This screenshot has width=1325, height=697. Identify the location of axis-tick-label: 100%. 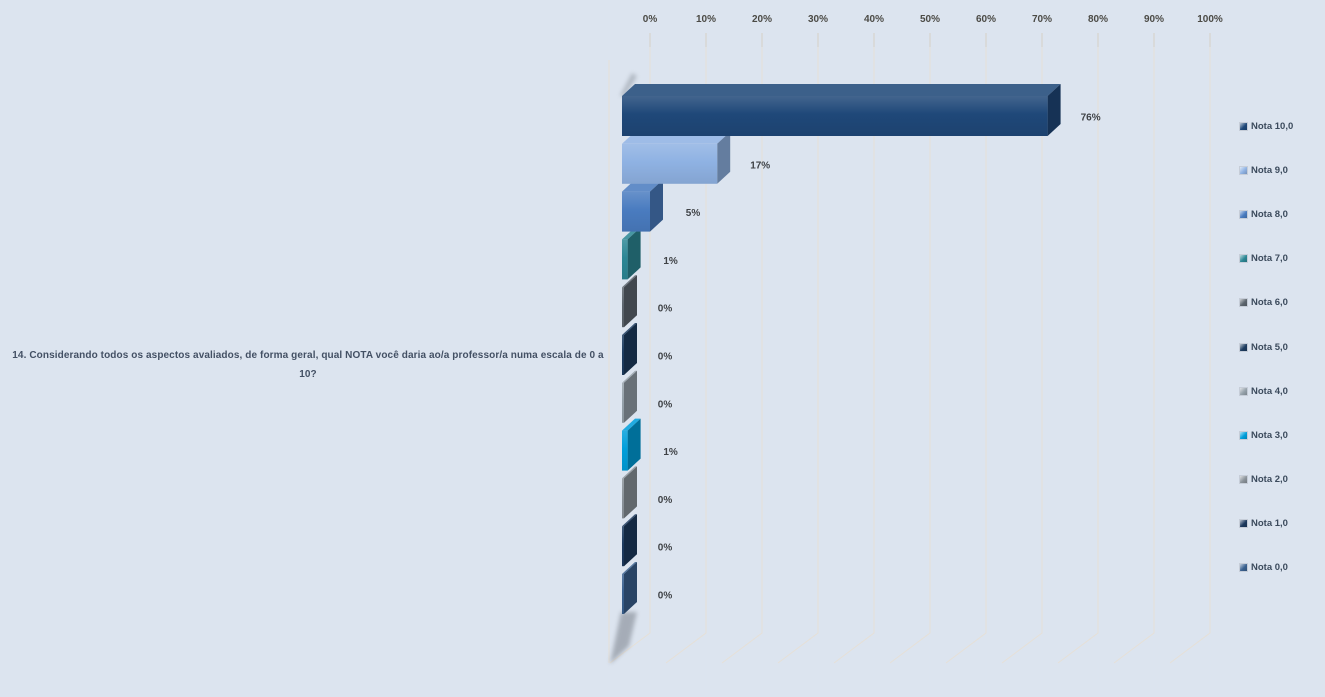
(1210, 19).